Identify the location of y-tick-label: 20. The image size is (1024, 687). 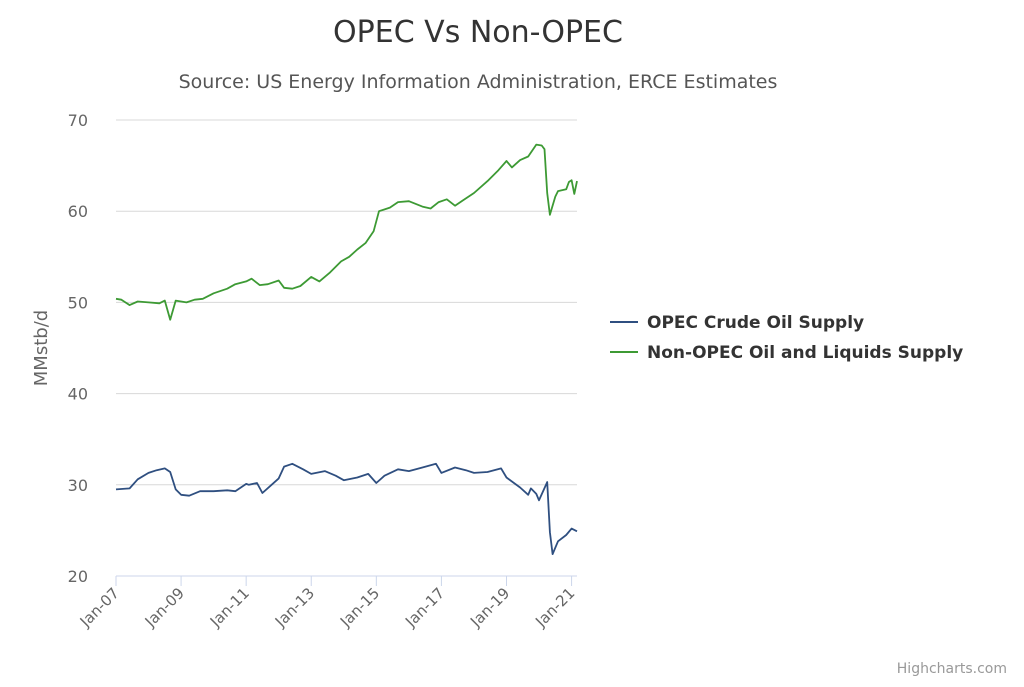
(78, 576).